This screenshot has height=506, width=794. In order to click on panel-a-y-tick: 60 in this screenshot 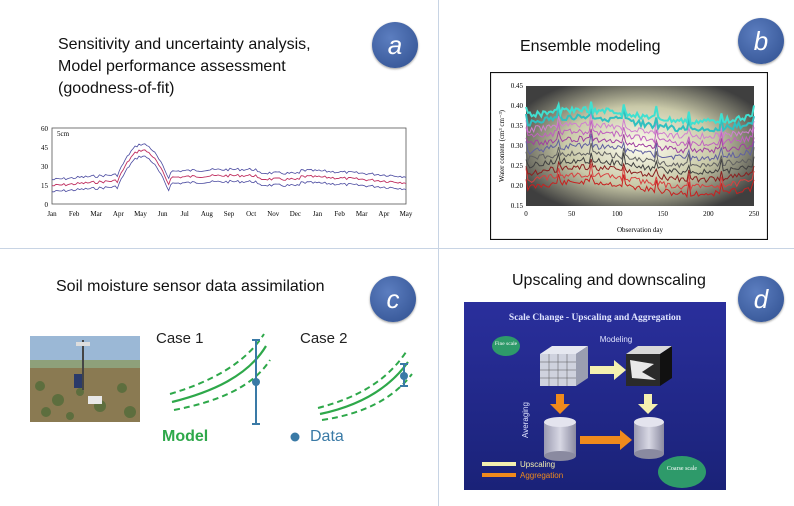, I will do `click(45, 129)`.